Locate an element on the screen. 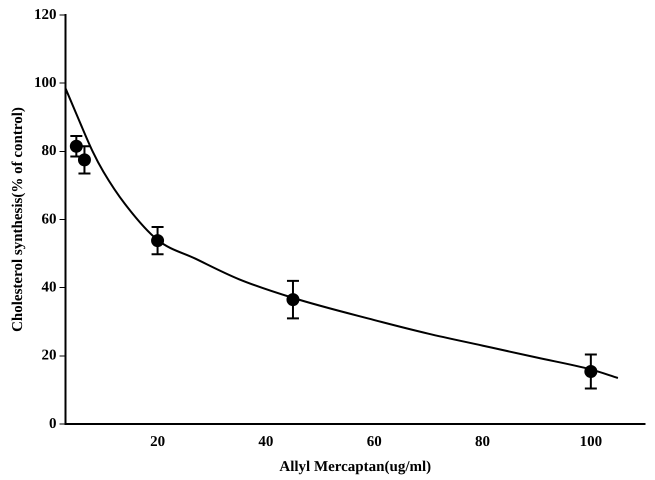  x-tick-label: 100 is located at coordinates (591, 442).